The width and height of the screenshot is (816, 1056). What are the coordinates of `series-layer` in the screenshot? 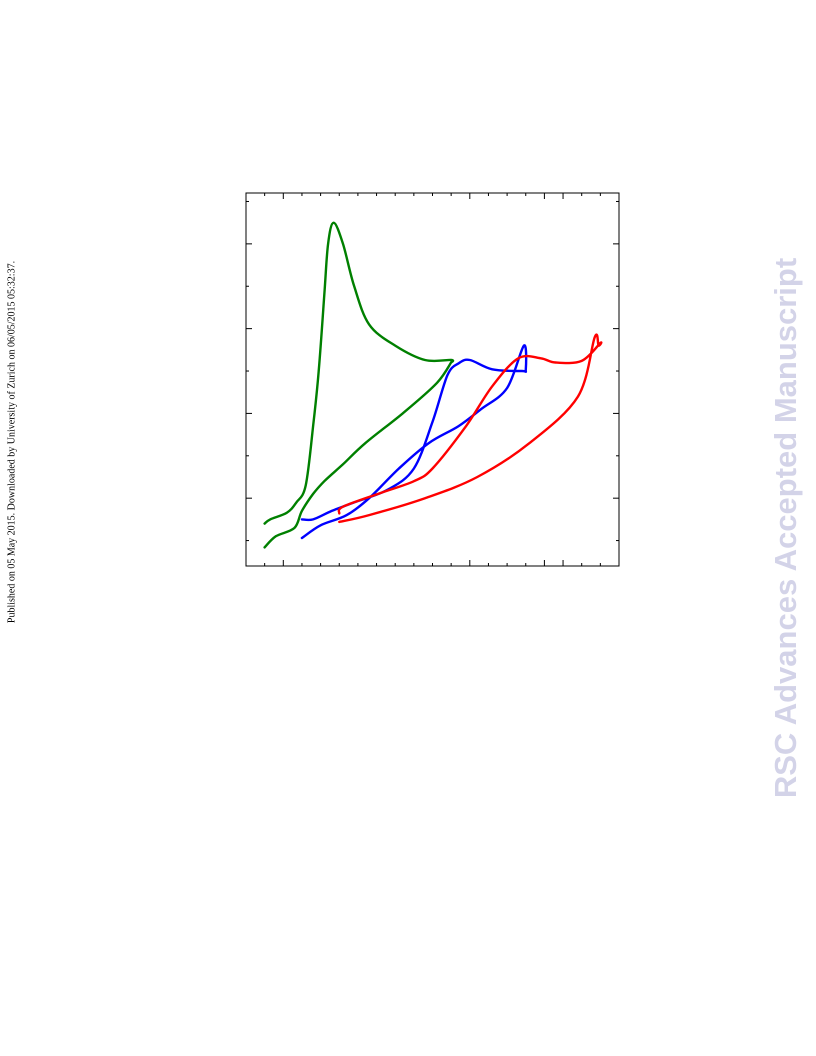 It's located at (433, 385).